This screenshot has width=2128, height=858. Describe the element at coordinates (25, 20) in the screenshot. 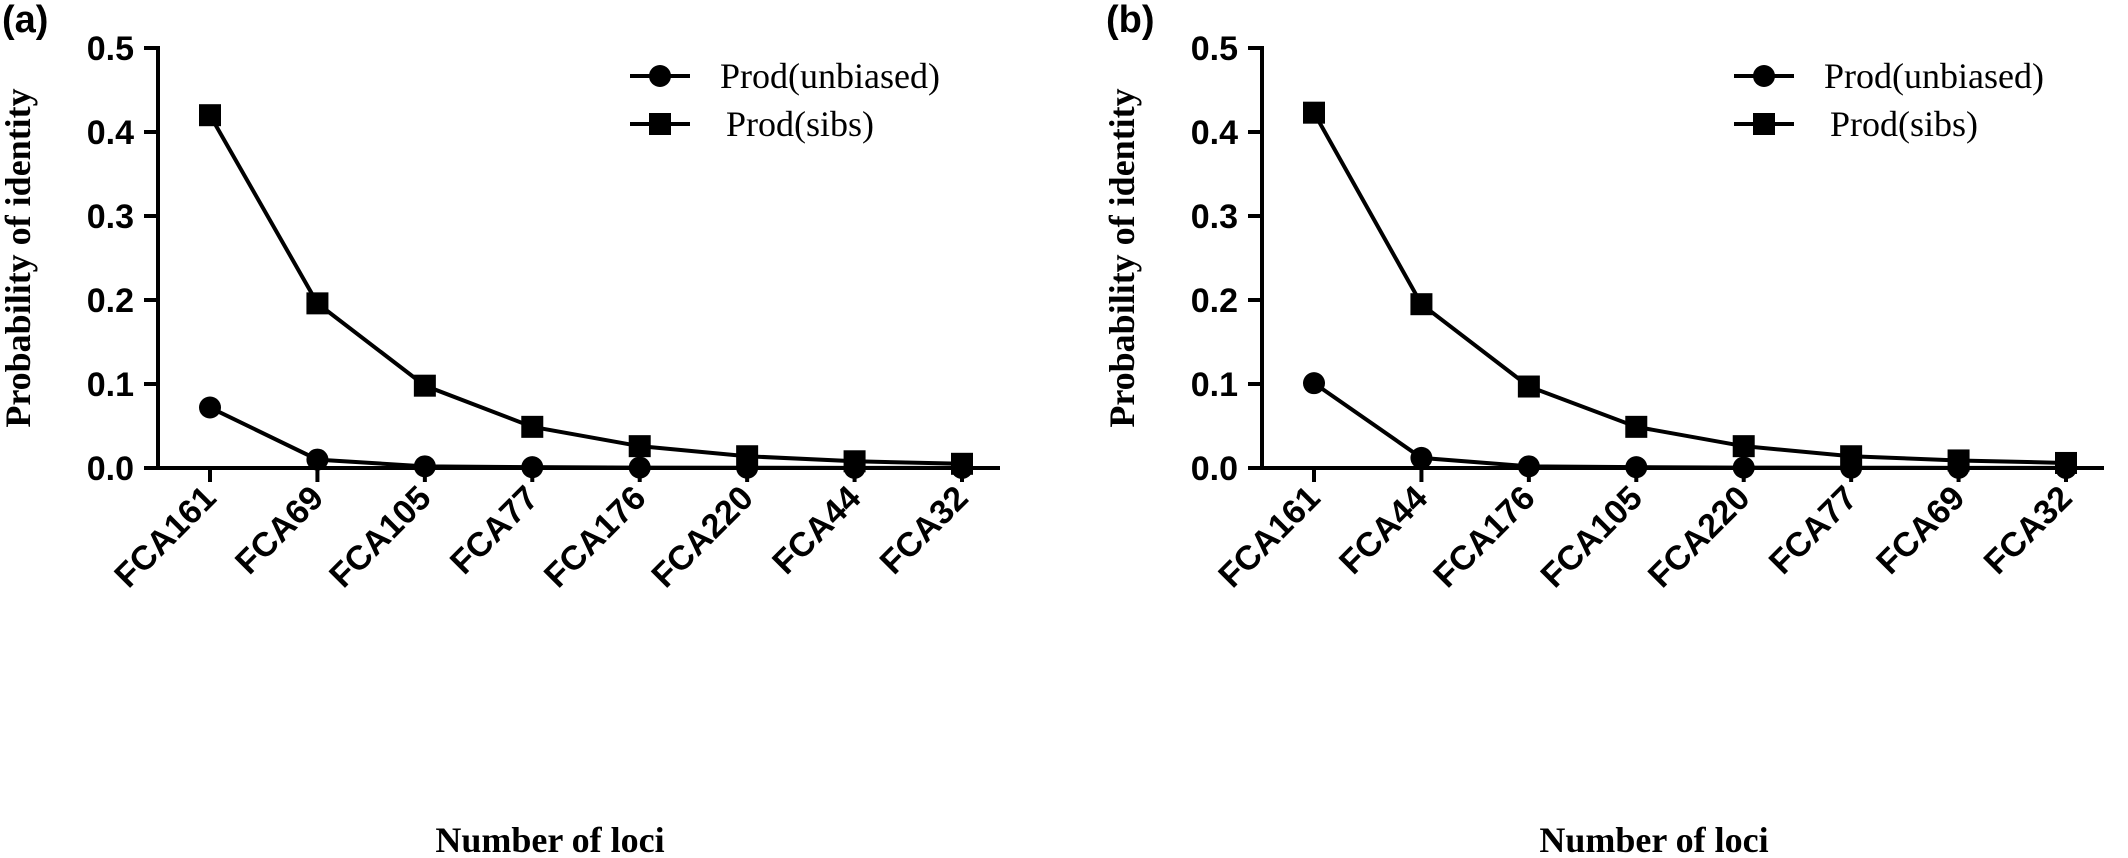

I see `panel-label: (a)` at that location.